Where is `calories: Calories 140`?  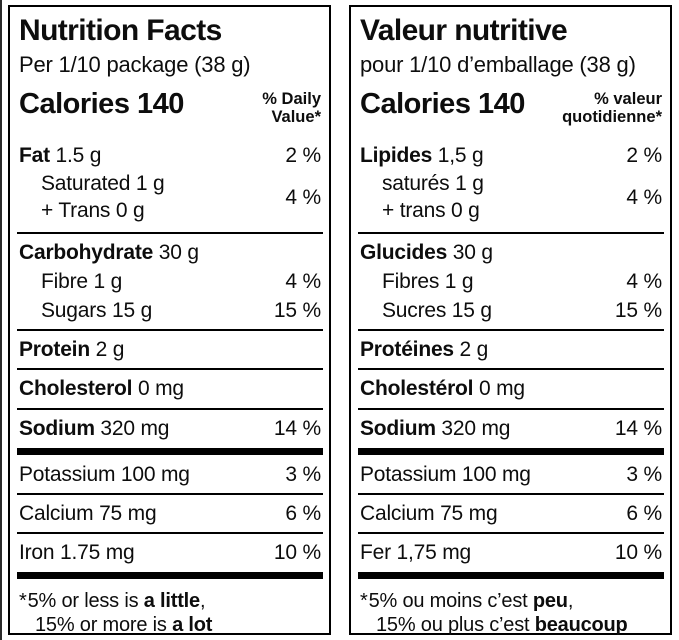 calories: Calories 140 is located at coordinates (441, 103).